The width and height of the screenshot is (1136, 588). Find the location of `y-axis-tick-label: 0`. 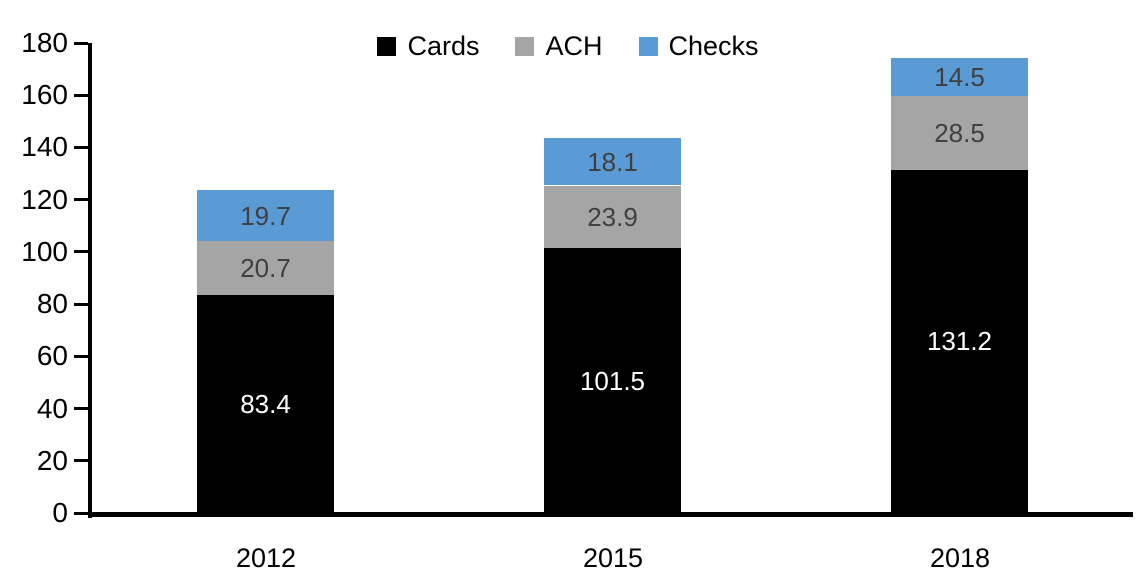

y-axis-tick-label: 0 is located at coordinates (60, 512).